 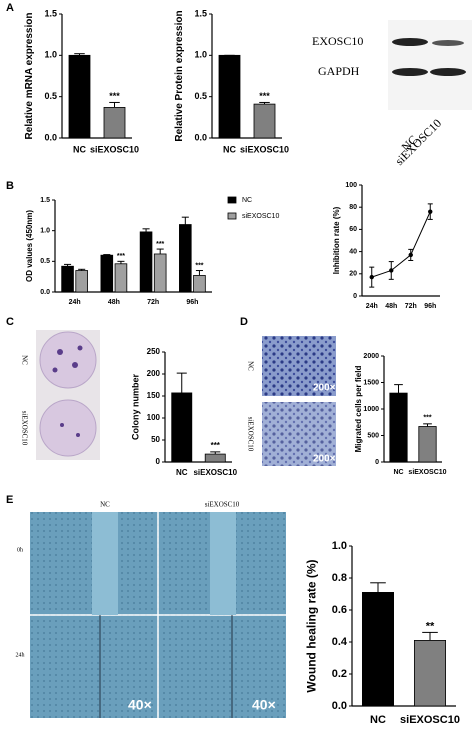 What do you see at coordinates (353, 229) in the screenshot?
I see `y-tick-label: 60` at bounding box center [353, 229].